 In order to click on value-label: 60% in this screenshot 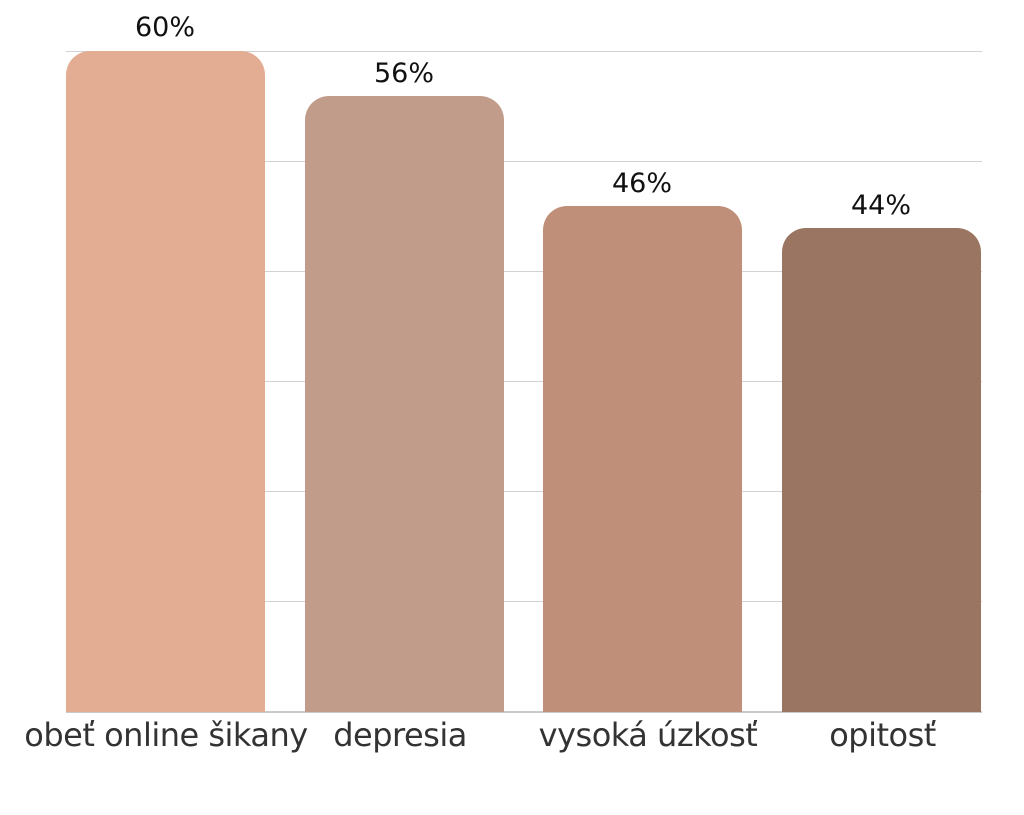, I will do `click(164, 27)`.